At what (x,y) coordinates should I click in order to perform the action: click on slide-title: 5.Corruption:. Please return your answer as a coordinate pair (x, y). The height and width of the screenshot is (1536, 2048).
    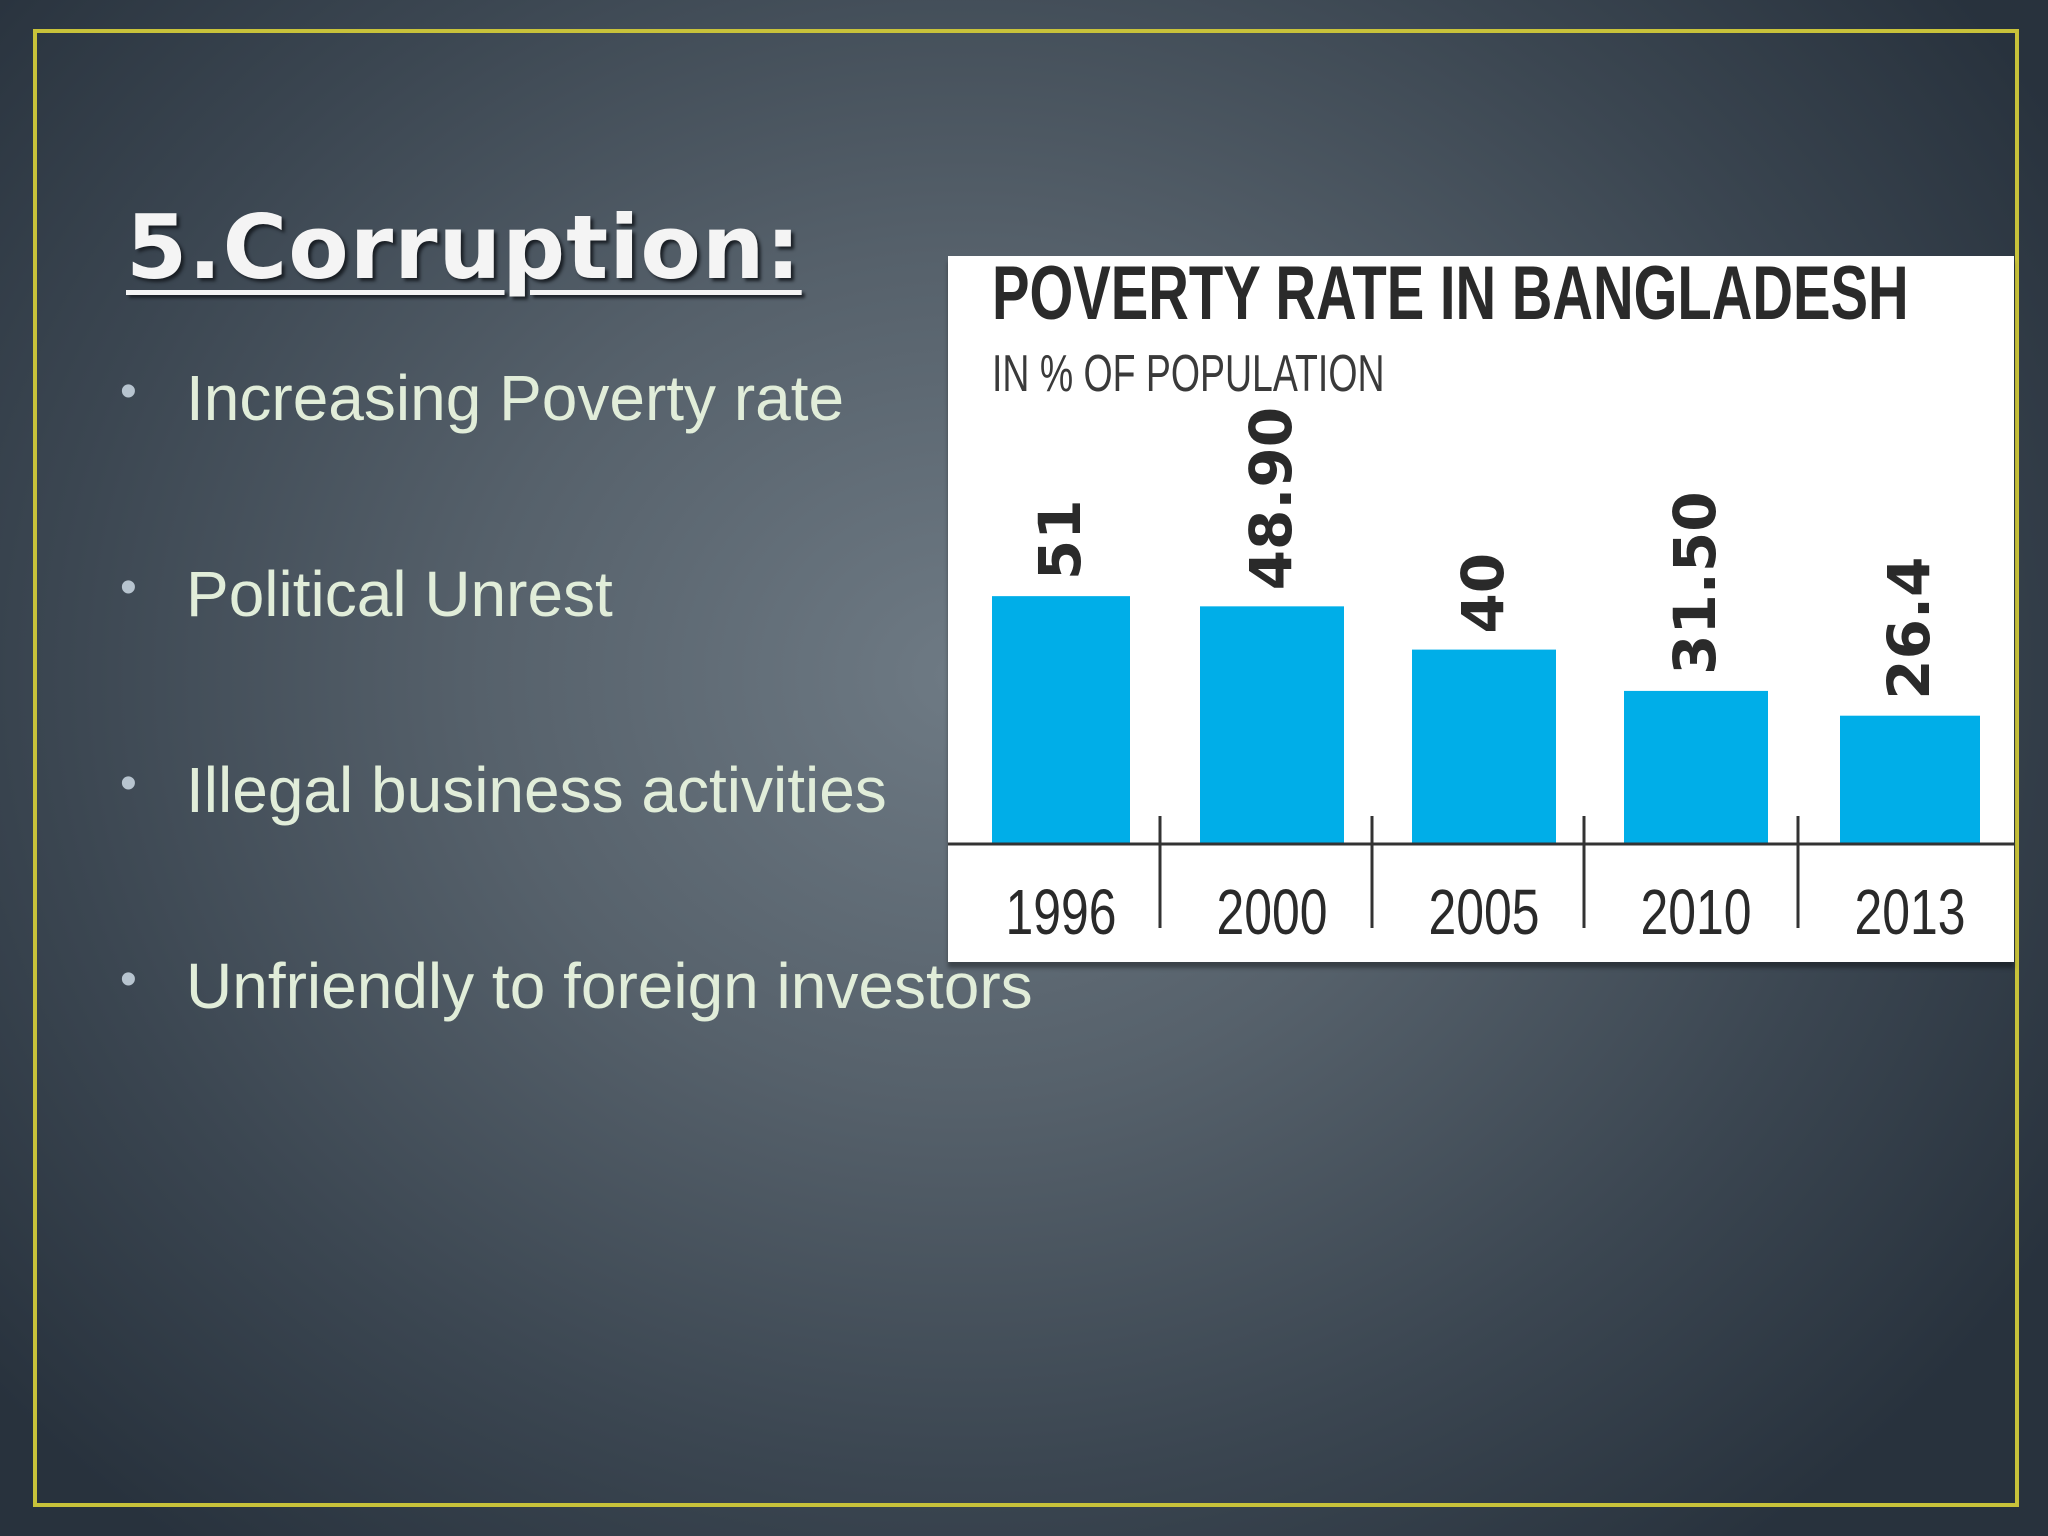
    Looking at the image, I should click on (464, 247).